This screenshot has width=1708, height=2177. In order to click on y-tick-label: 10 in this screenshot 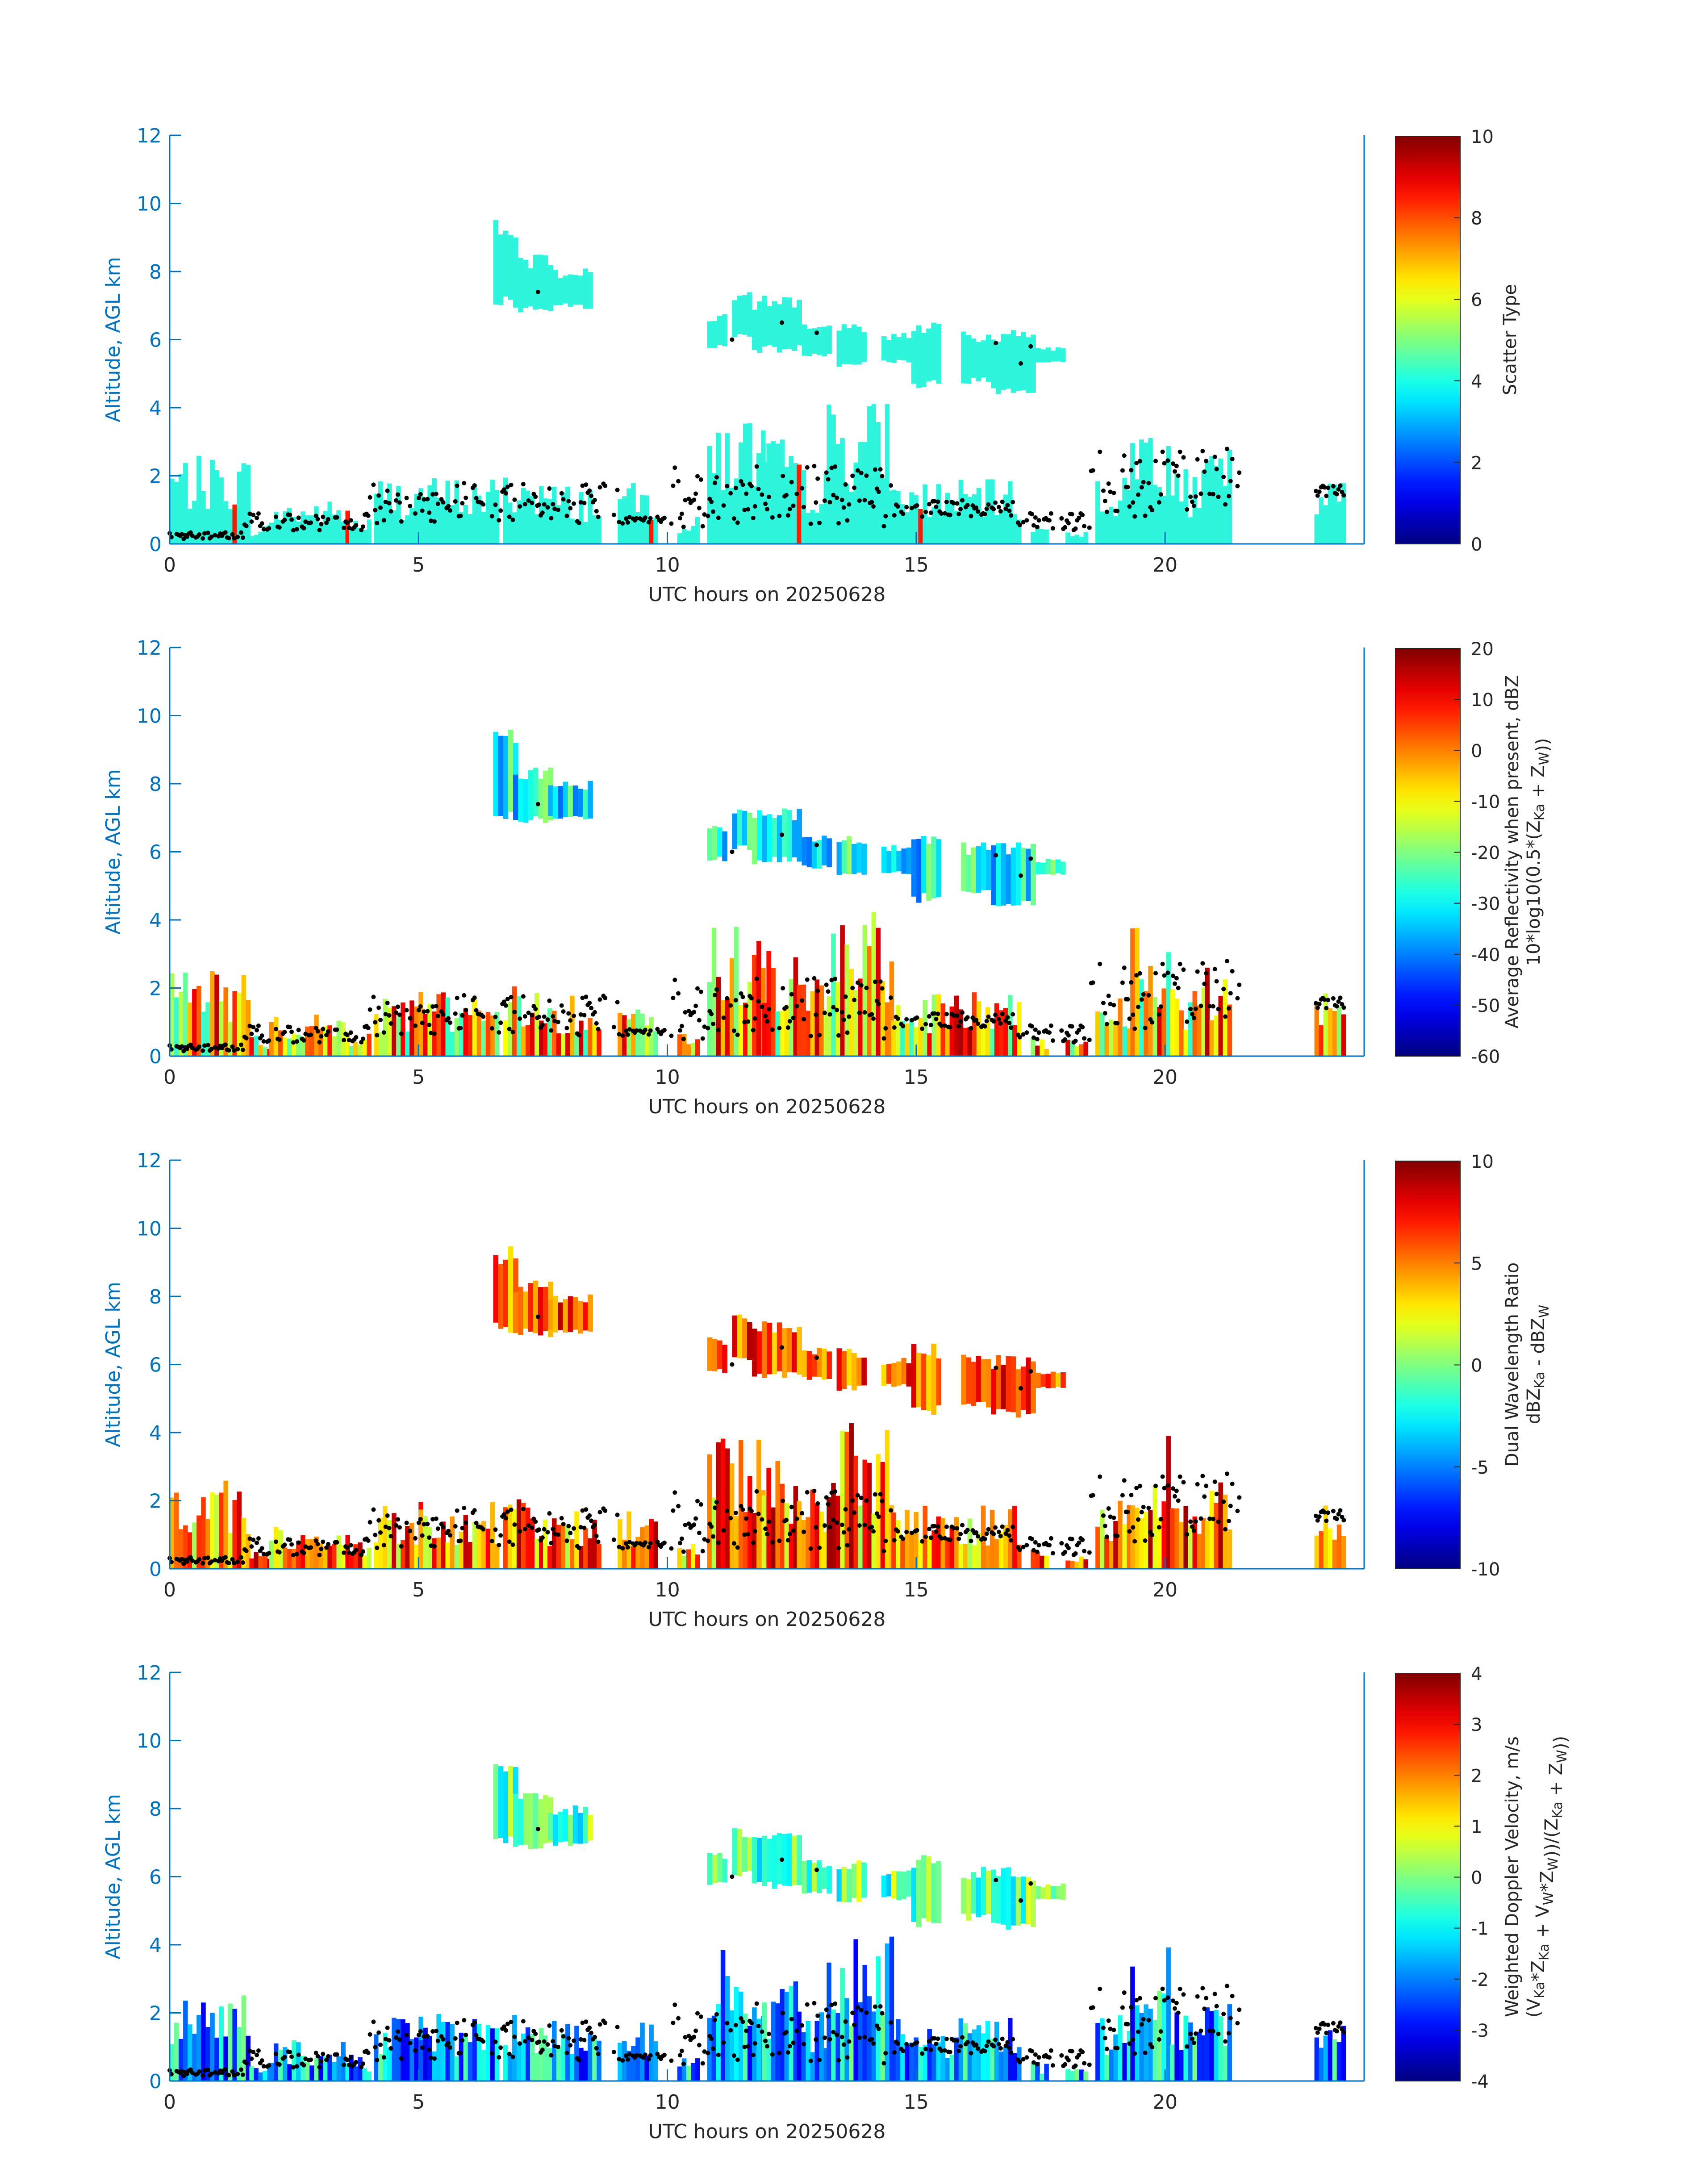, I will do `click(149, 204)`.